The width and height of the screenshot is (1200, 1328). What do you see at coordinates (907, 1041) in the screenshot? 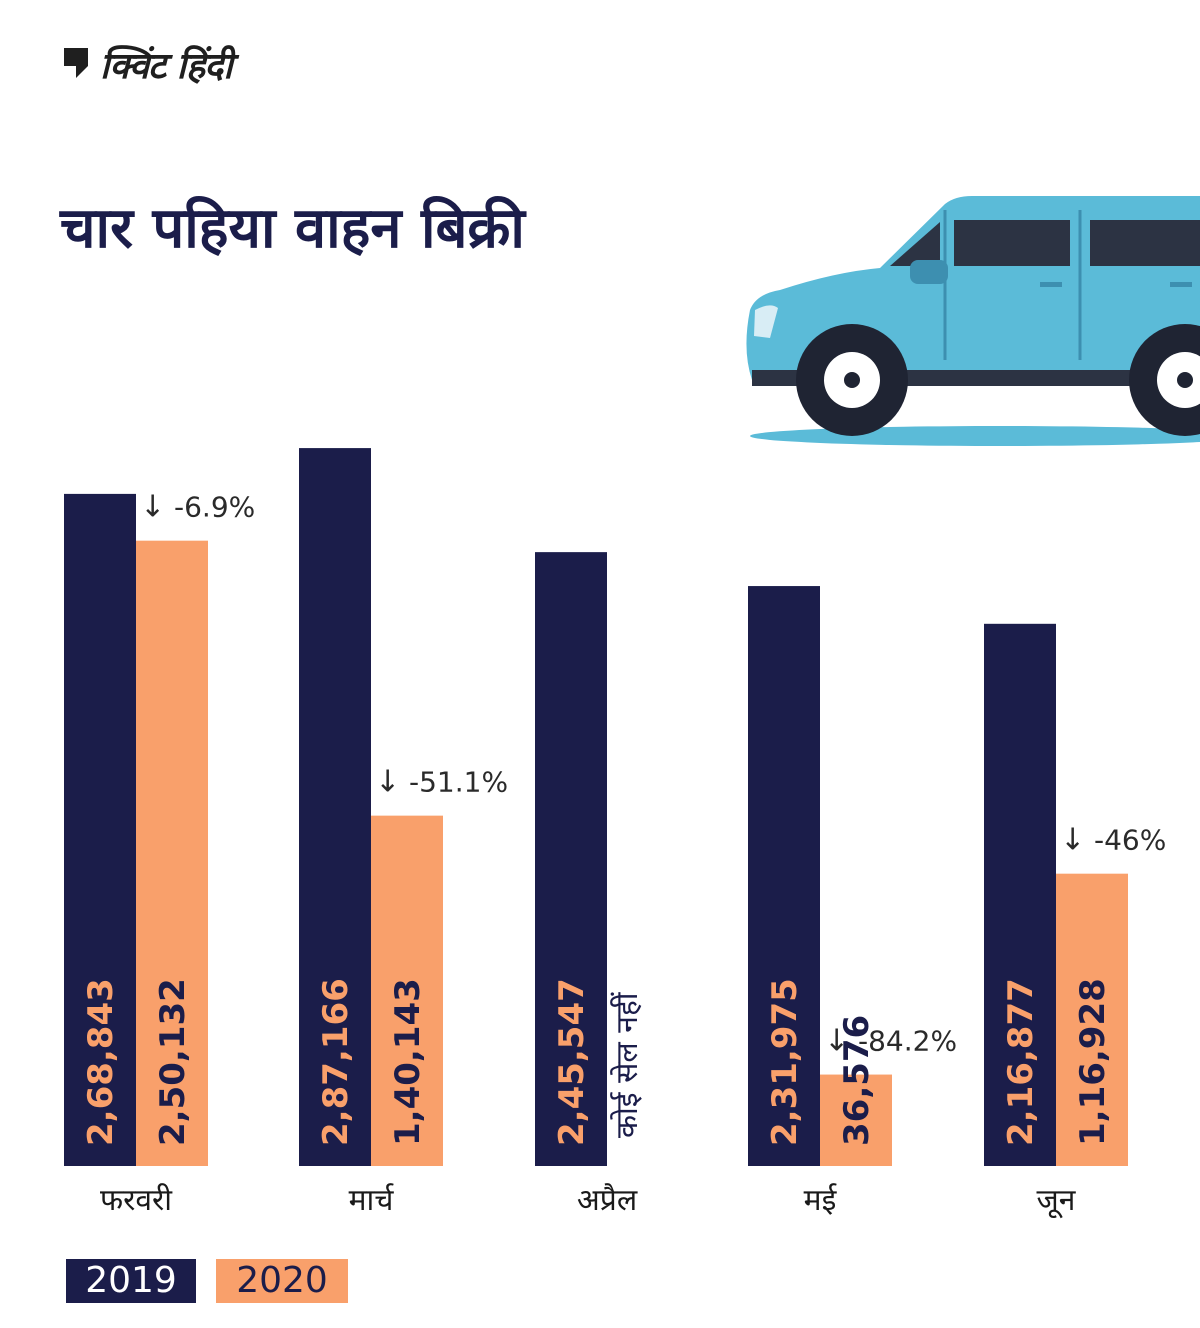
I see `change-label: -84.2%` at bounding box center [907, 1041].